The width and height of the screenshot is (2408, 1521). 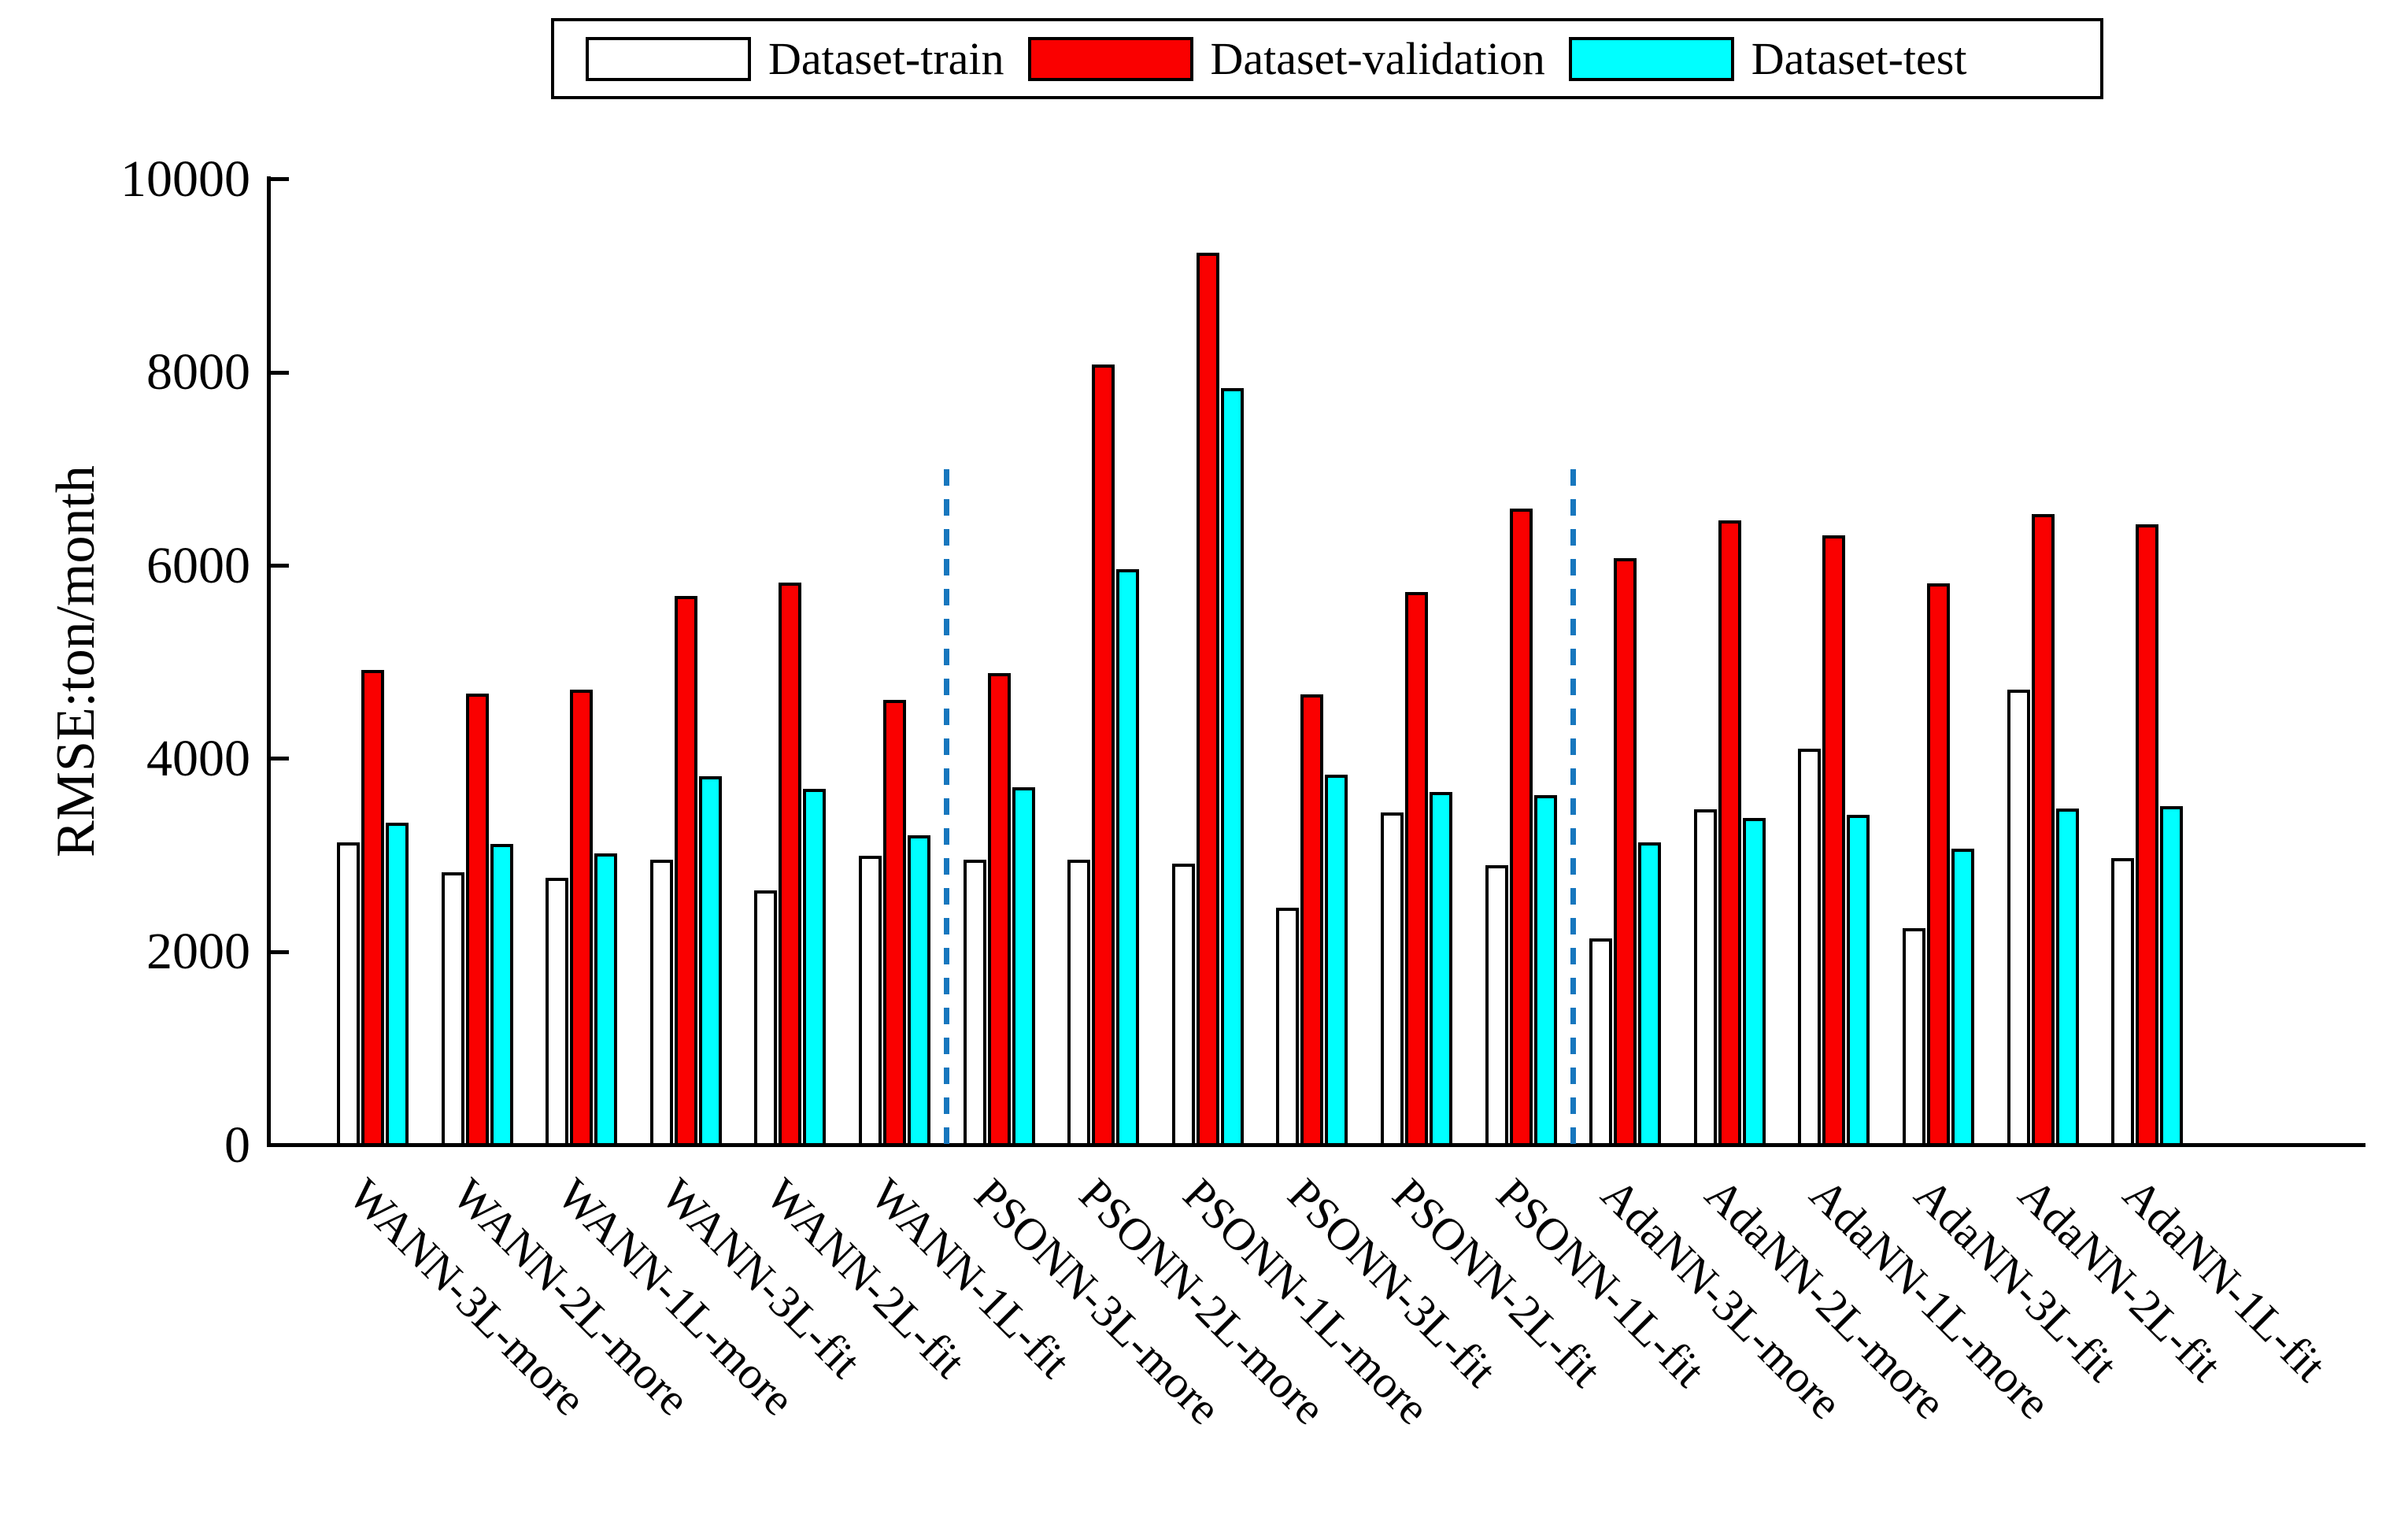 What do you see at coordinates (1859, 58) in the screenshot?
I see `legend-label: Dataset-test` at bounding box center [1859, 58].